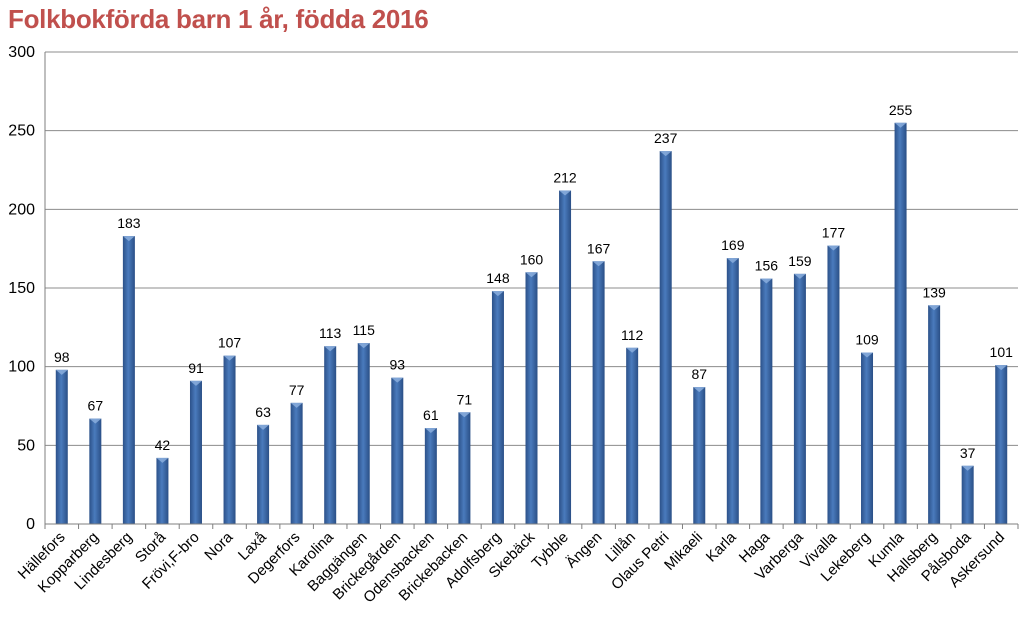  Describe the element at coordinates (867, 340) in the screenshot. I see `data-label: 109` at that location.